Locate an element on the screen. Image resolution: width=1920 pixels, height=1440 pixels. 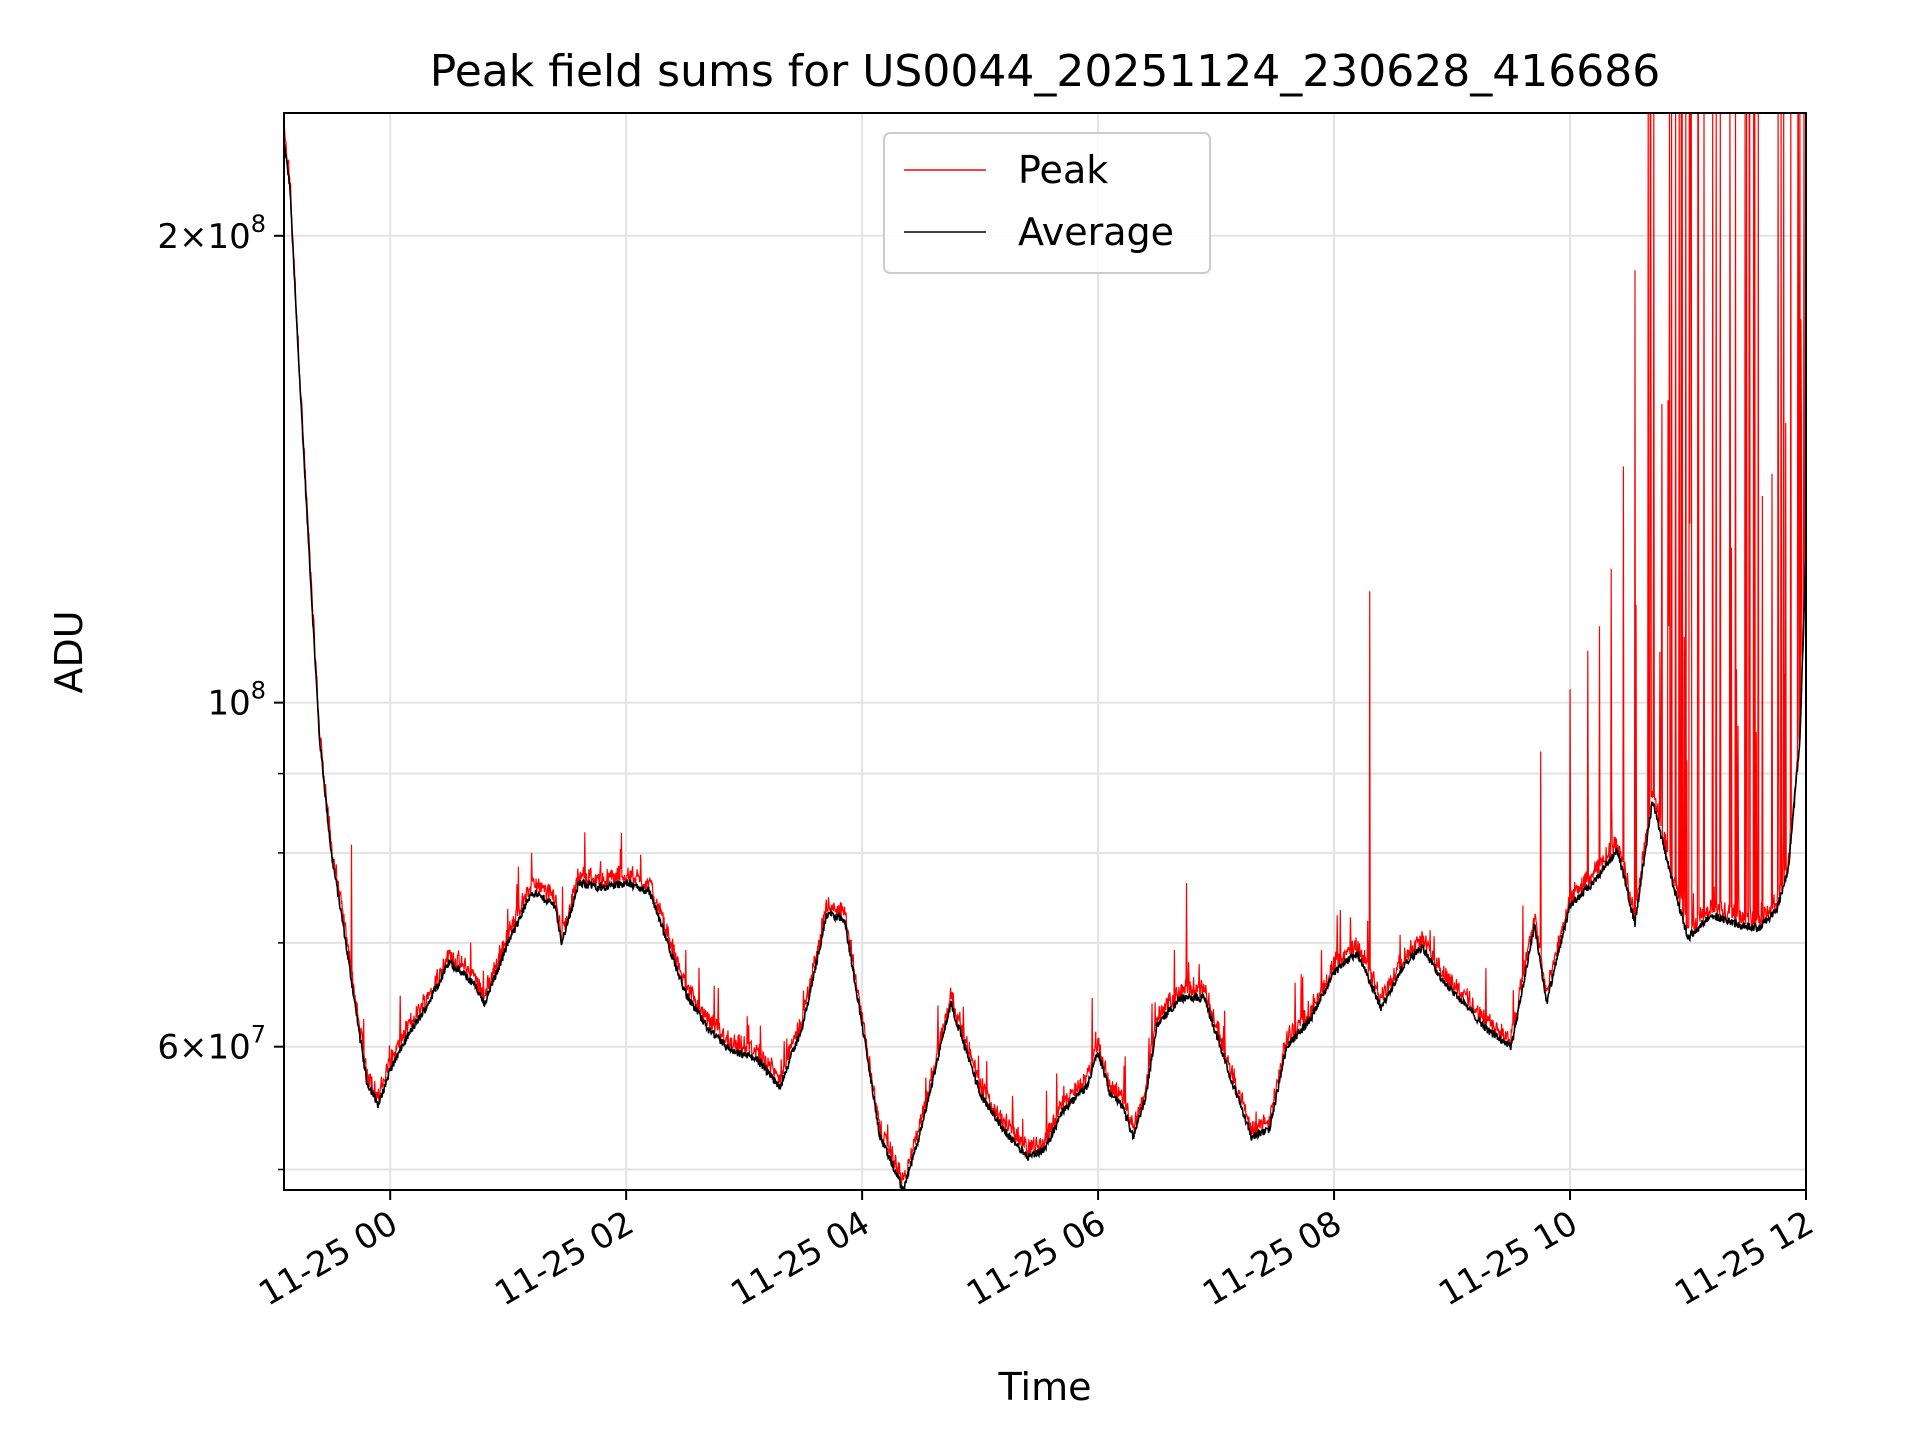
legend-peak-label: Peak is located at coordinates (1063, 170).